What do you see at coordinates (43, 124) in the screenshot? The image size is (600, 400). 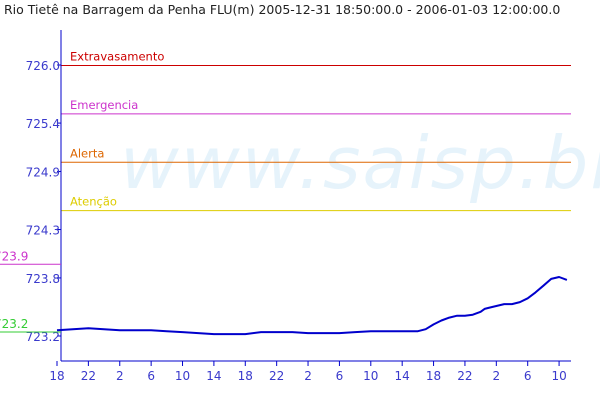 I see `y-tick-label-1: 725.4` at bounding box center [43, 124].